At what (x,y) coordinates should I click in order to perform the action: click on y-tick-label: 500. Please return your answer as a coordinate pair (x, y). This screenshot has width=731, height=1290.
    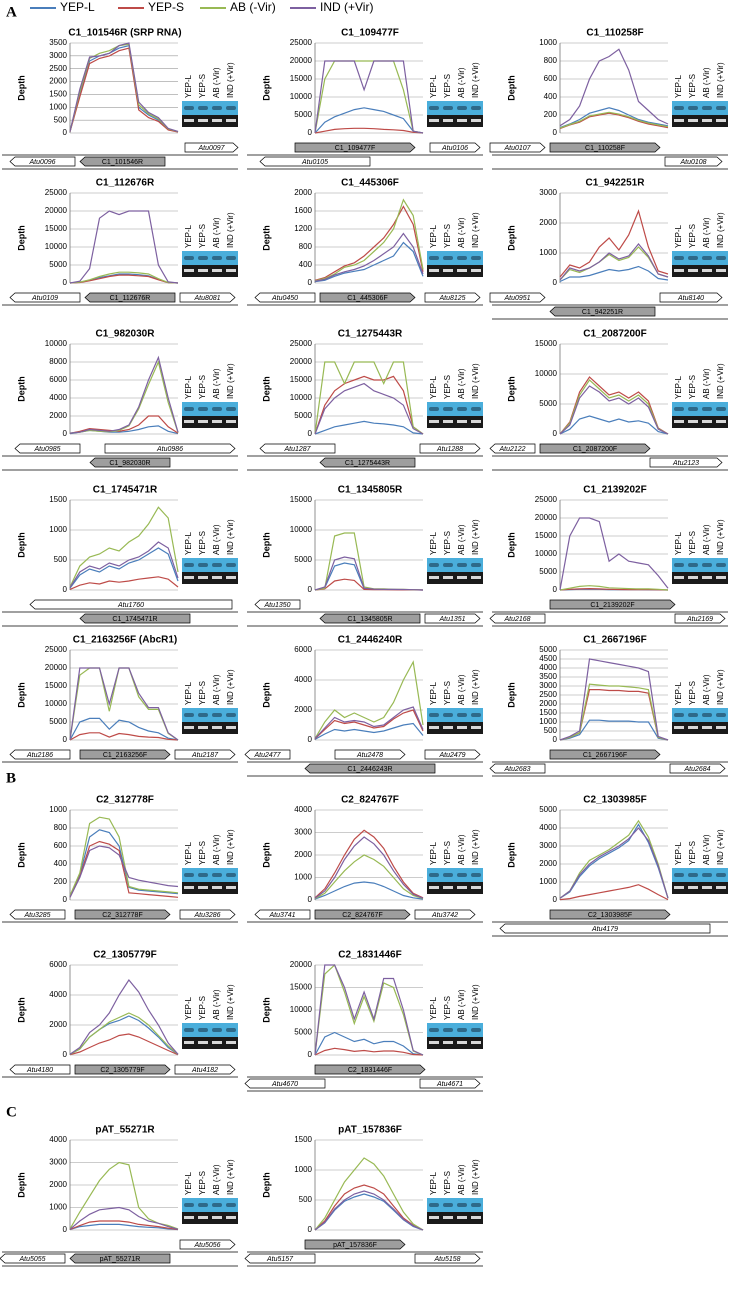
    Looking at the image, I should click on (61, 119).